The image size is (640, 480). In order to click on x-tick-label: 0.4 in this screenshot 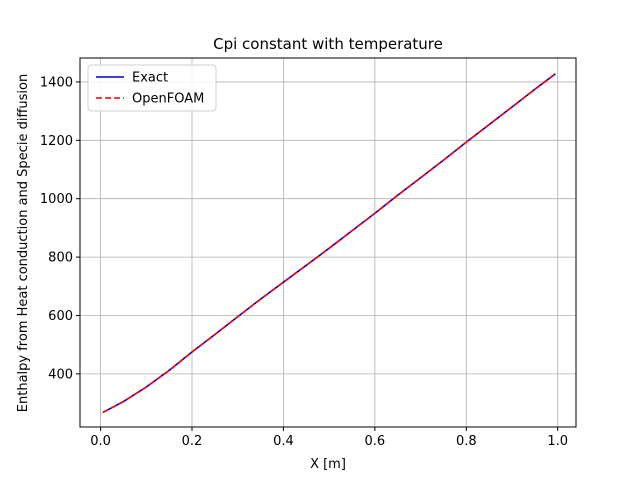, I will do `click(283, 441)`.